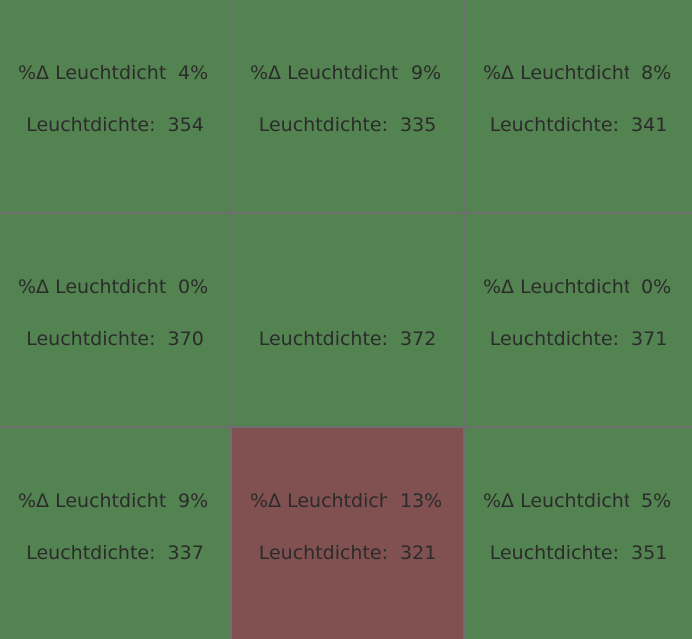  Describe the element at coordinates (193, 73) in the screenshot. I see `delta-value: 4%` at that location.